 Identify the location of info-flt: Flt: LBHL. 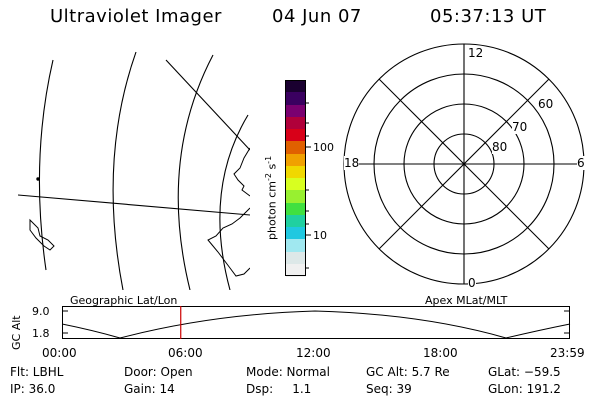
(37, 372).